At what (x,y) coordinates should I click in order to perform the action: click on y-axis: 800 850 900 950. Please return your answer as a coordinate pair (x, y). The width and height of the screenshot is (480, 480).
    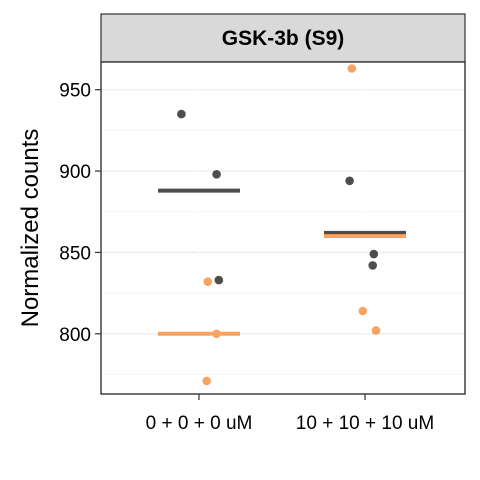
    Looking at the image, I should click on (80, 213).